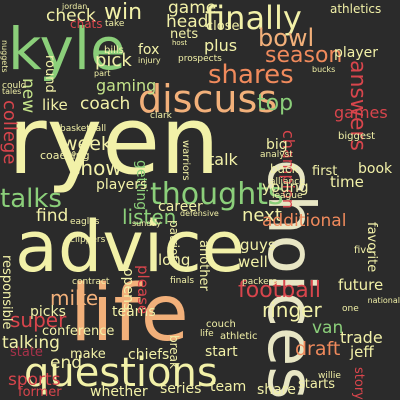 The width and height of the screenshot is (400, 400). What do you see at coordinates (40, 392) in the screenshot?
I see `word: former` at bounding box center [40, 392].